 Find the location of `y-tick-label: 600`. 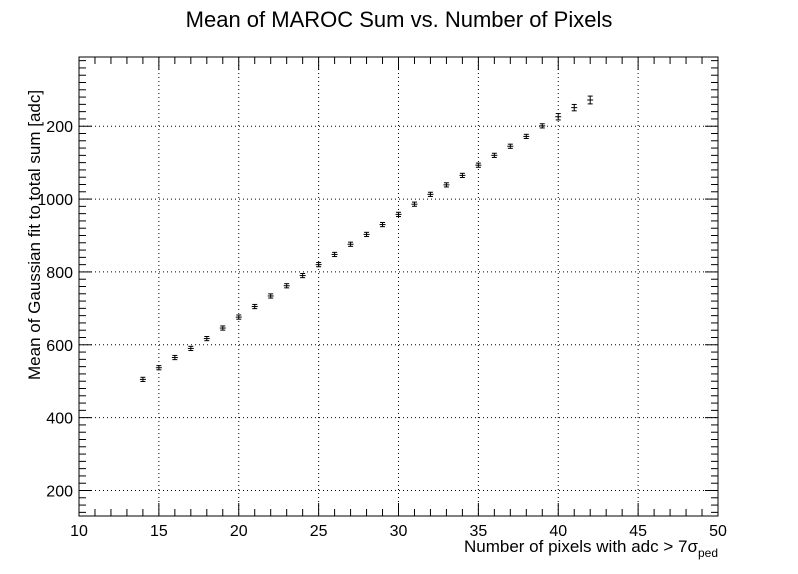

y-tick-label: 600 is located at coordinates (59, 346).